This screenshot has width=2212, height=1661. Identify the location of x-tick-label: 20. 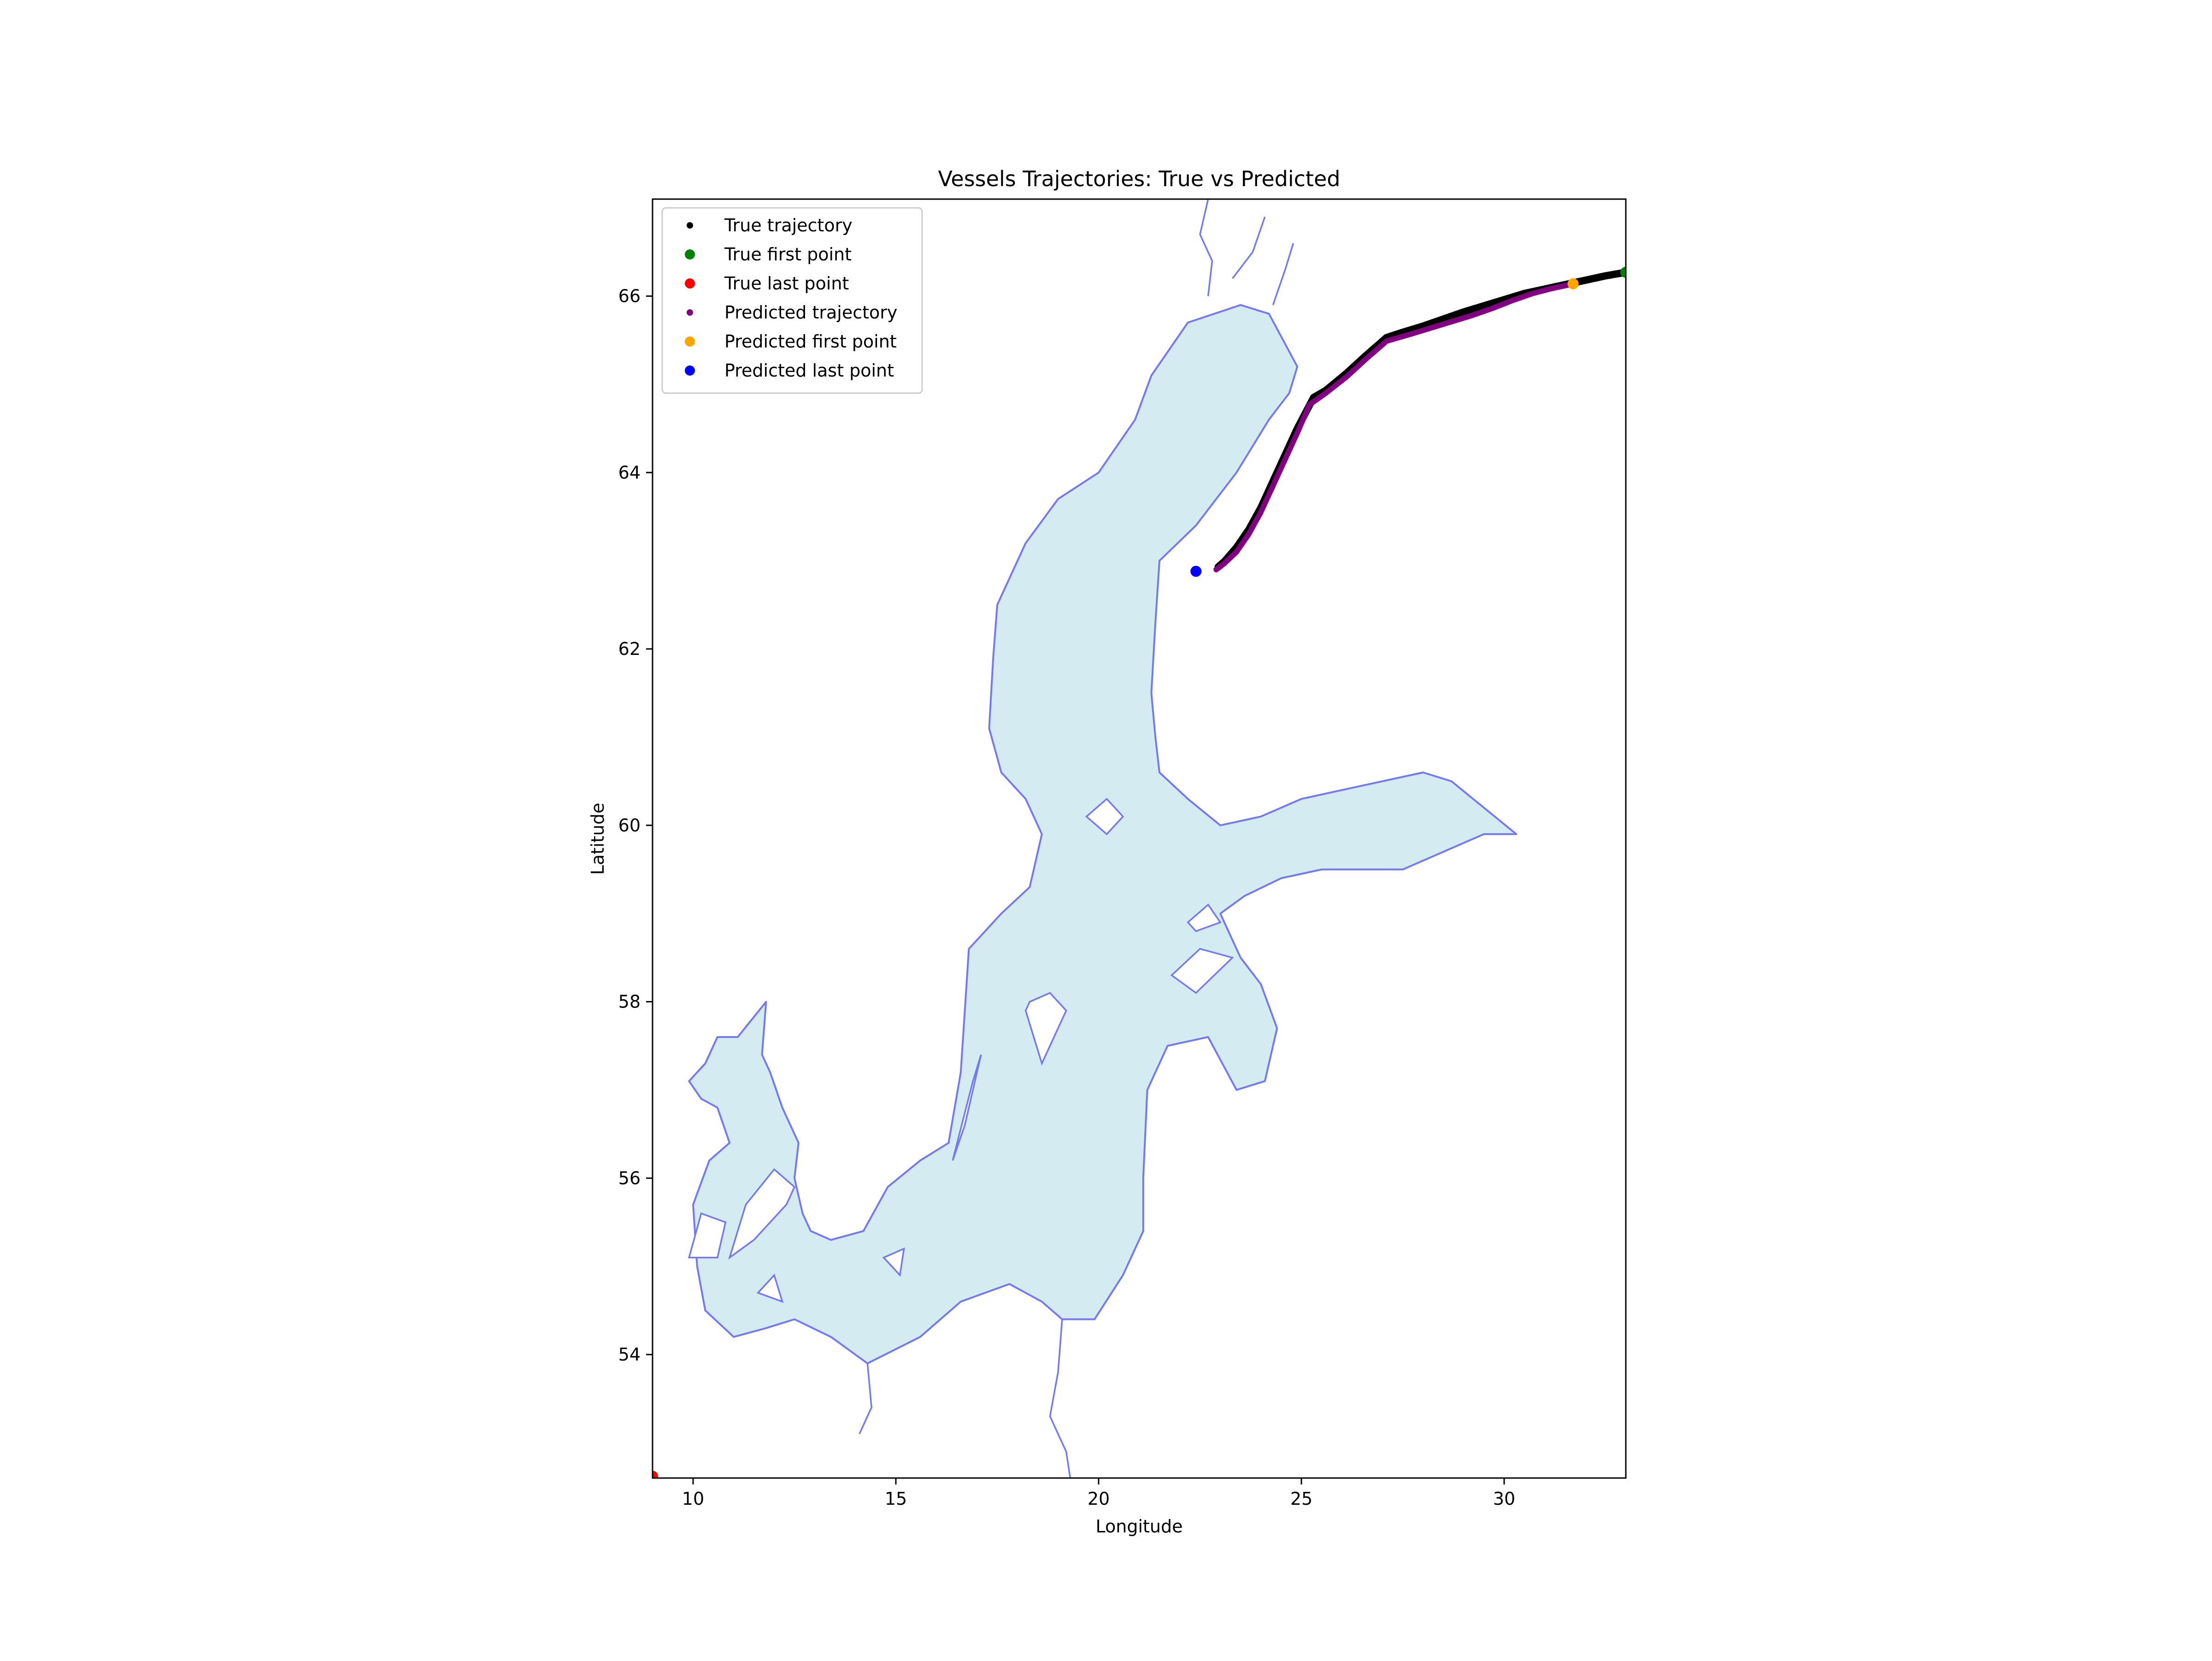
(1099, 1499).